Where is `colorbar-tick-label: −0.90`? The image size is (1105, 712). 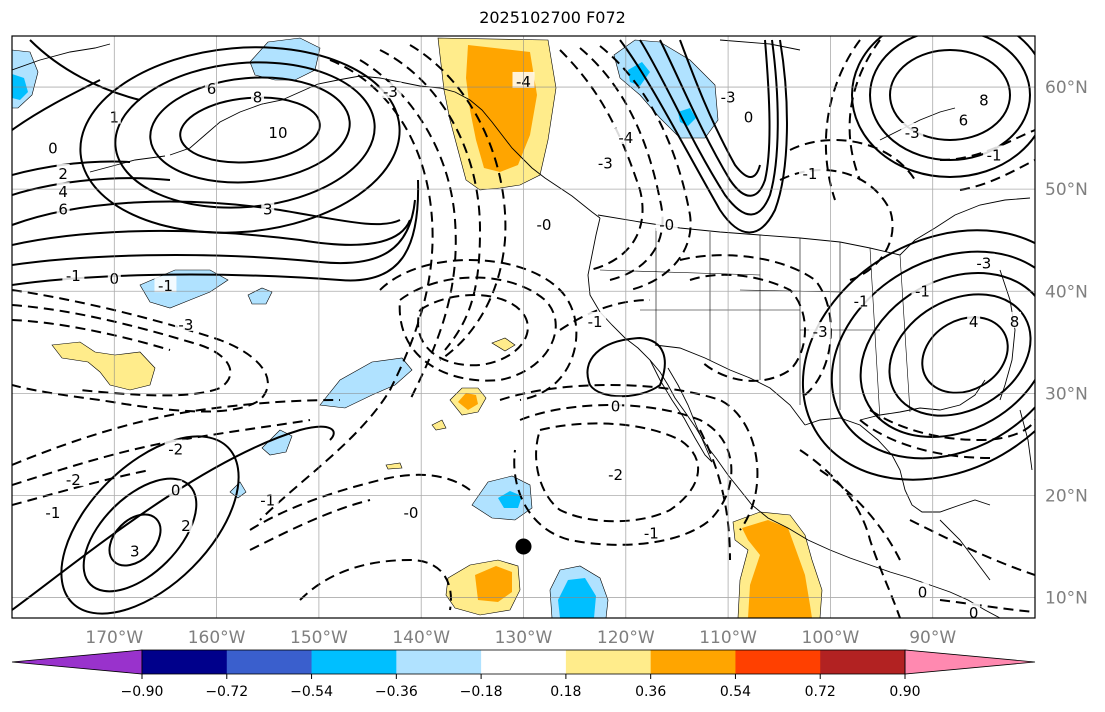 colorbar-tick-label: −0.90 is located at coordinates (142, 692).